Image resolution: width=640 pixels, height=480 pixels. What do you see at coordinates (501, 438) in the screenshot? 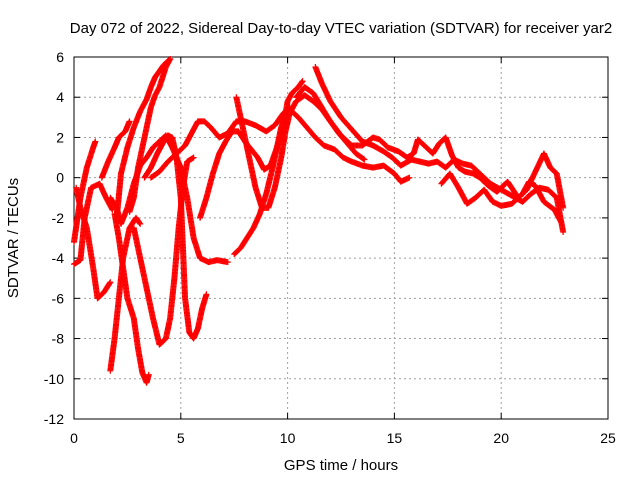
I see `x-tick-label: 20` at bounding box center [501, 438].